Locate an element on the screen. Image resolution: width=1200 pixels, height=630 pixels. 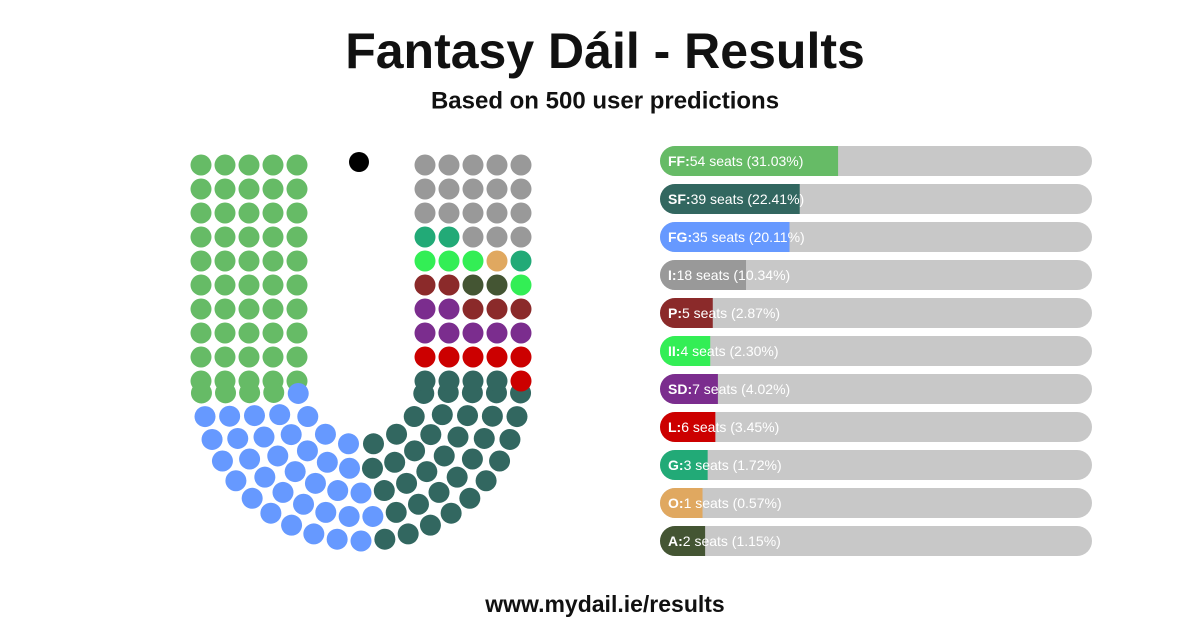
bar-label: SF:39 seats (22.41%) is located at coordinates (736, 199).